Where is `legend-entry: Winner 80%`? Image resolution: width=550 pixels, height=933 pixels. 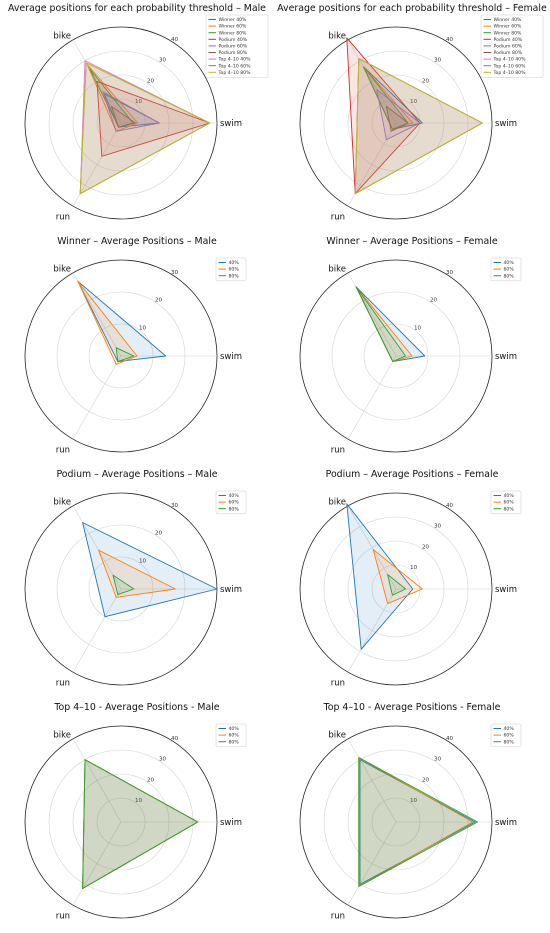 legend-entry: Winner 80% is located at coordinates (508, 33).